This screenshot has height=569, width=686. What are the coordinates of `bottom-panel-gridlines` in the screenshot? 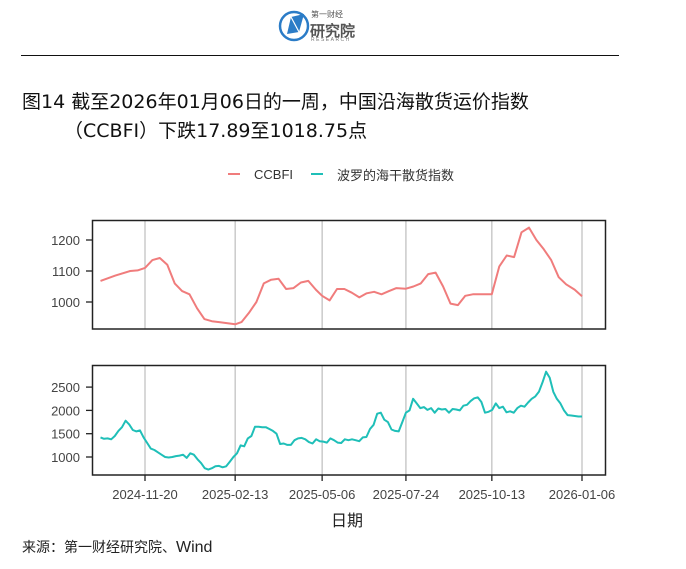 It's located at (363, 420).